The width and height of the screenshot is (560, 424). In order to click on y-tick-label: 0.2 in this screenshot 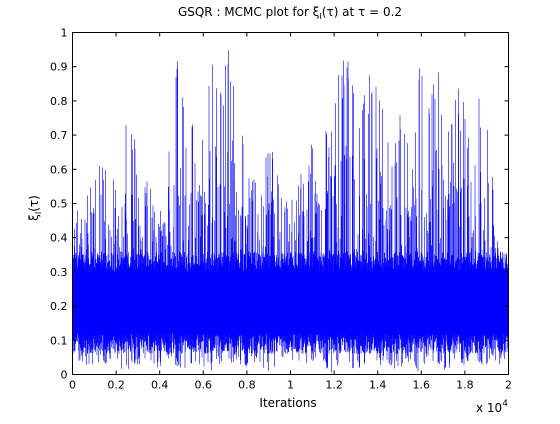, I will do `click(59, 306)`.